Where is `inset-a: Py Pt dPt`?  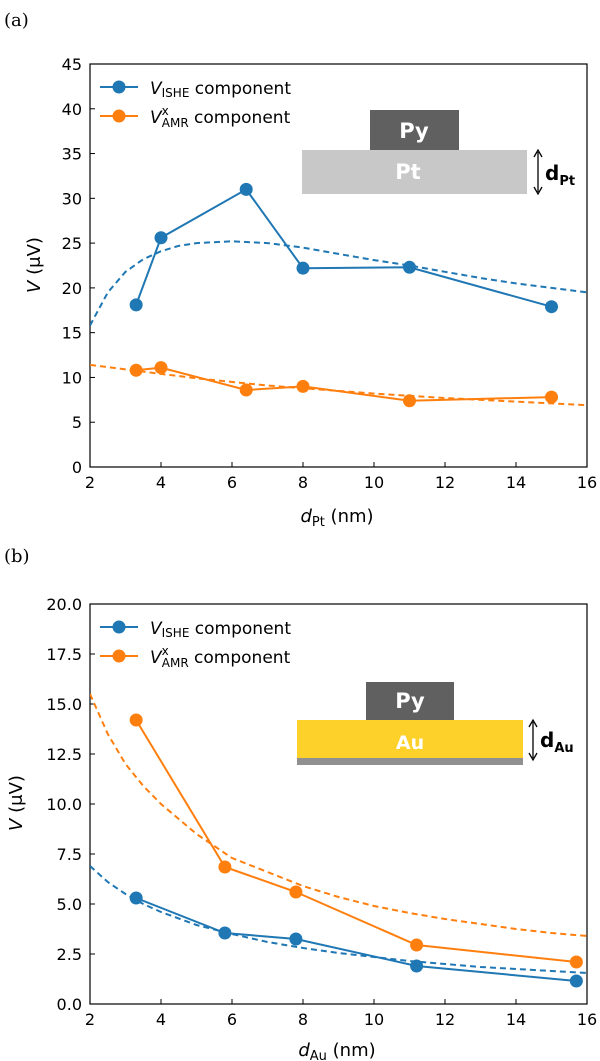
inset-a: Py Pt dPt is located at coordinates (438, 153).